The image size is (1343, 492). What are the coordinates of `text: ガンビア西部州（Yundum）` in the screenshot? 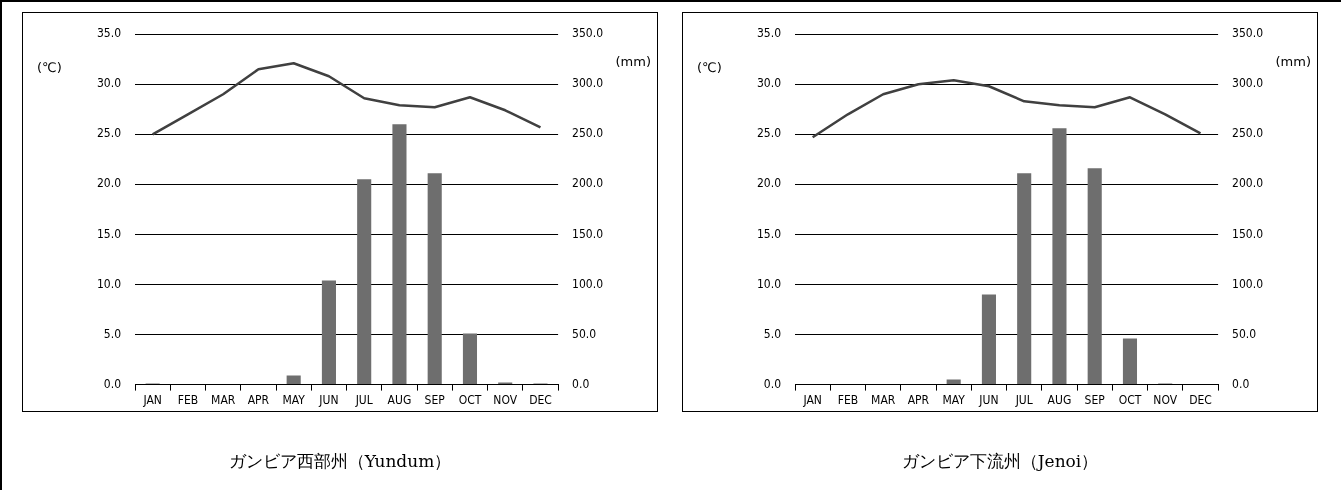 It's located at (340, 461).